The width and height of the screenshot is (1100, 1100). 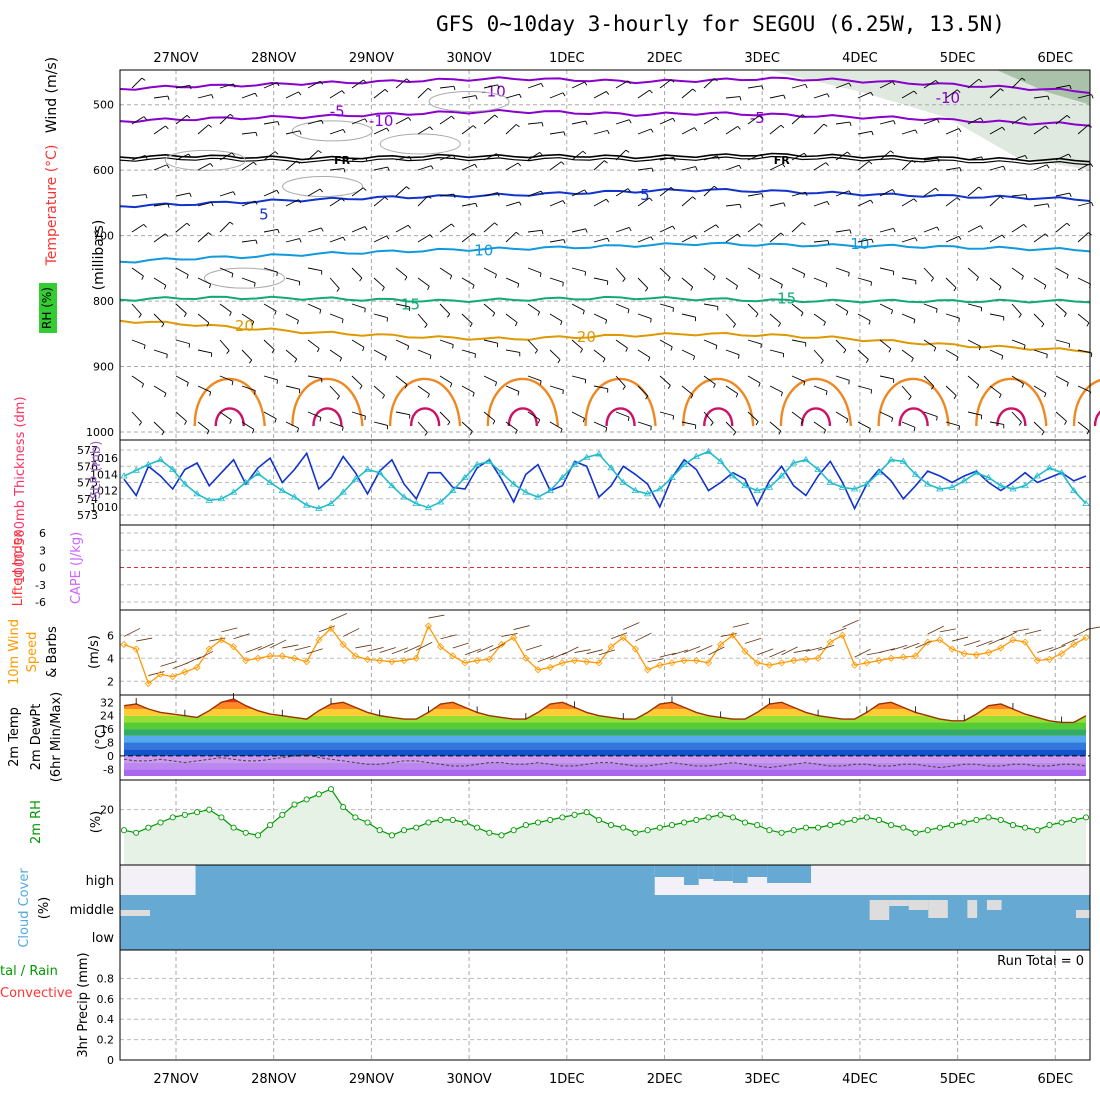 I want to click on contour-label: -10, so click(x=493, y=92).